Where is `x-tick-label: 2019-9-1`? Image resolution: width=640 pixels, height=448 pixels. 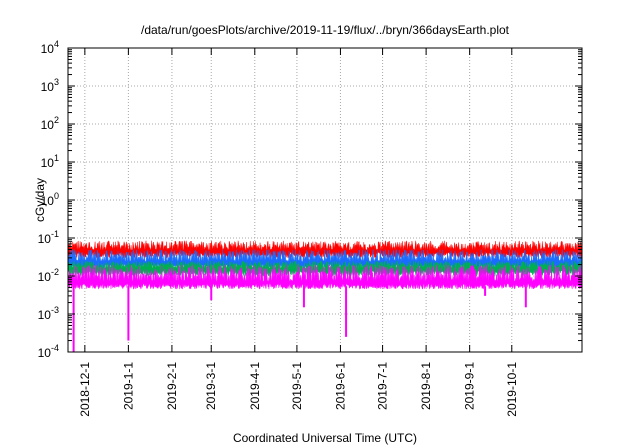
x-tick-label: 2019-9-1 is located at coordinates (470, 386).